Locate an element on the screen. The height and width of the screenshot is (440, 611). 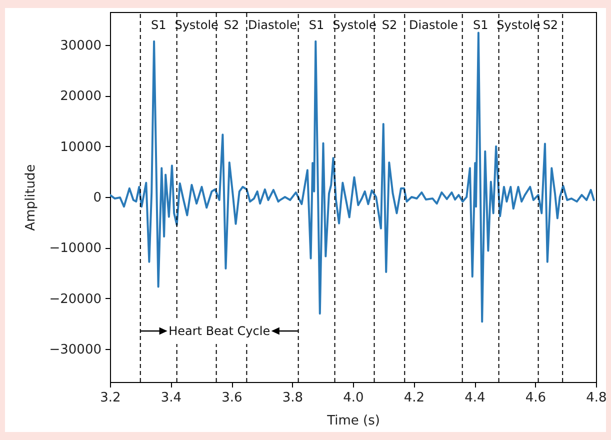
y-tick-label: 0 is located at coordinates (97, 198).